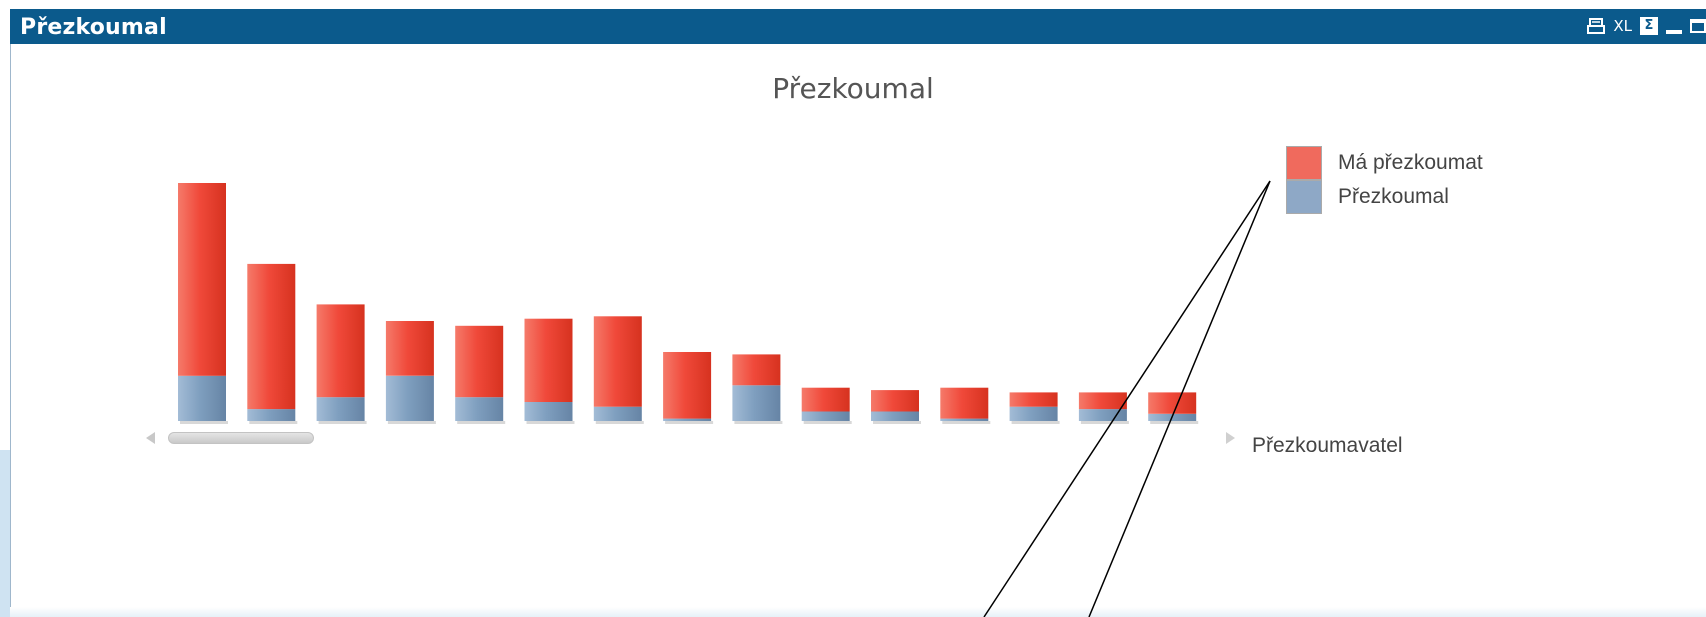 The image size is (1706, 617). What do you see at coordinates (853, 88) in the screenshot?
I see `chart-title: Přezkoumal` at bounding box center [853, 88].